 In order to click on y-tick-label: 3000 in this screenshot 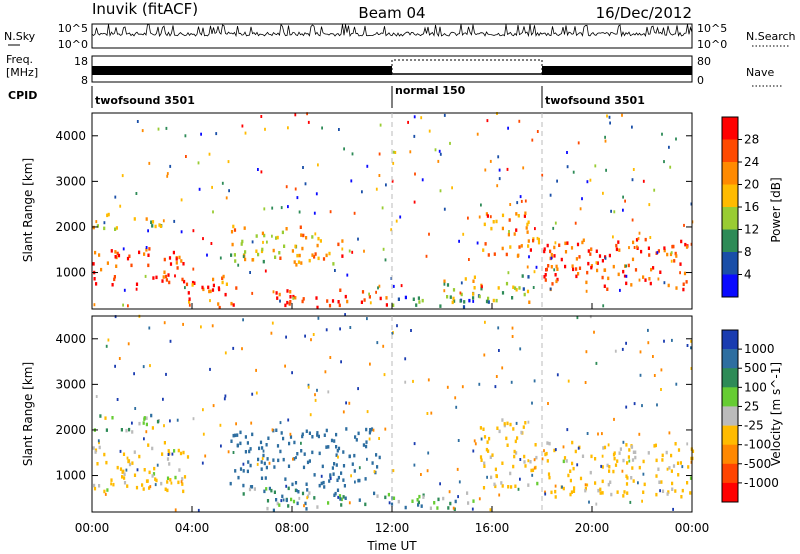, I will do `click(70, 384)`.